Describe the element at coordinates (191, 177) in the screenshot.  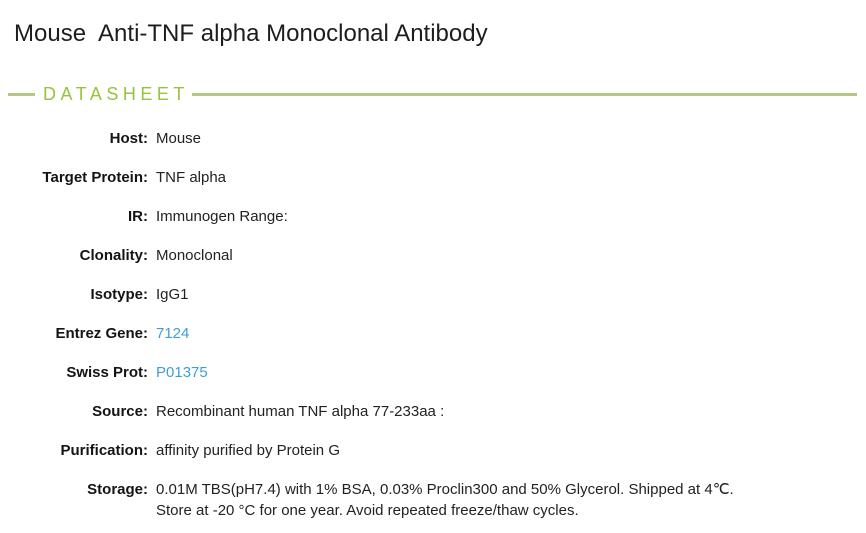
I see `field-value-target-protein: TNF alpha` at that location.